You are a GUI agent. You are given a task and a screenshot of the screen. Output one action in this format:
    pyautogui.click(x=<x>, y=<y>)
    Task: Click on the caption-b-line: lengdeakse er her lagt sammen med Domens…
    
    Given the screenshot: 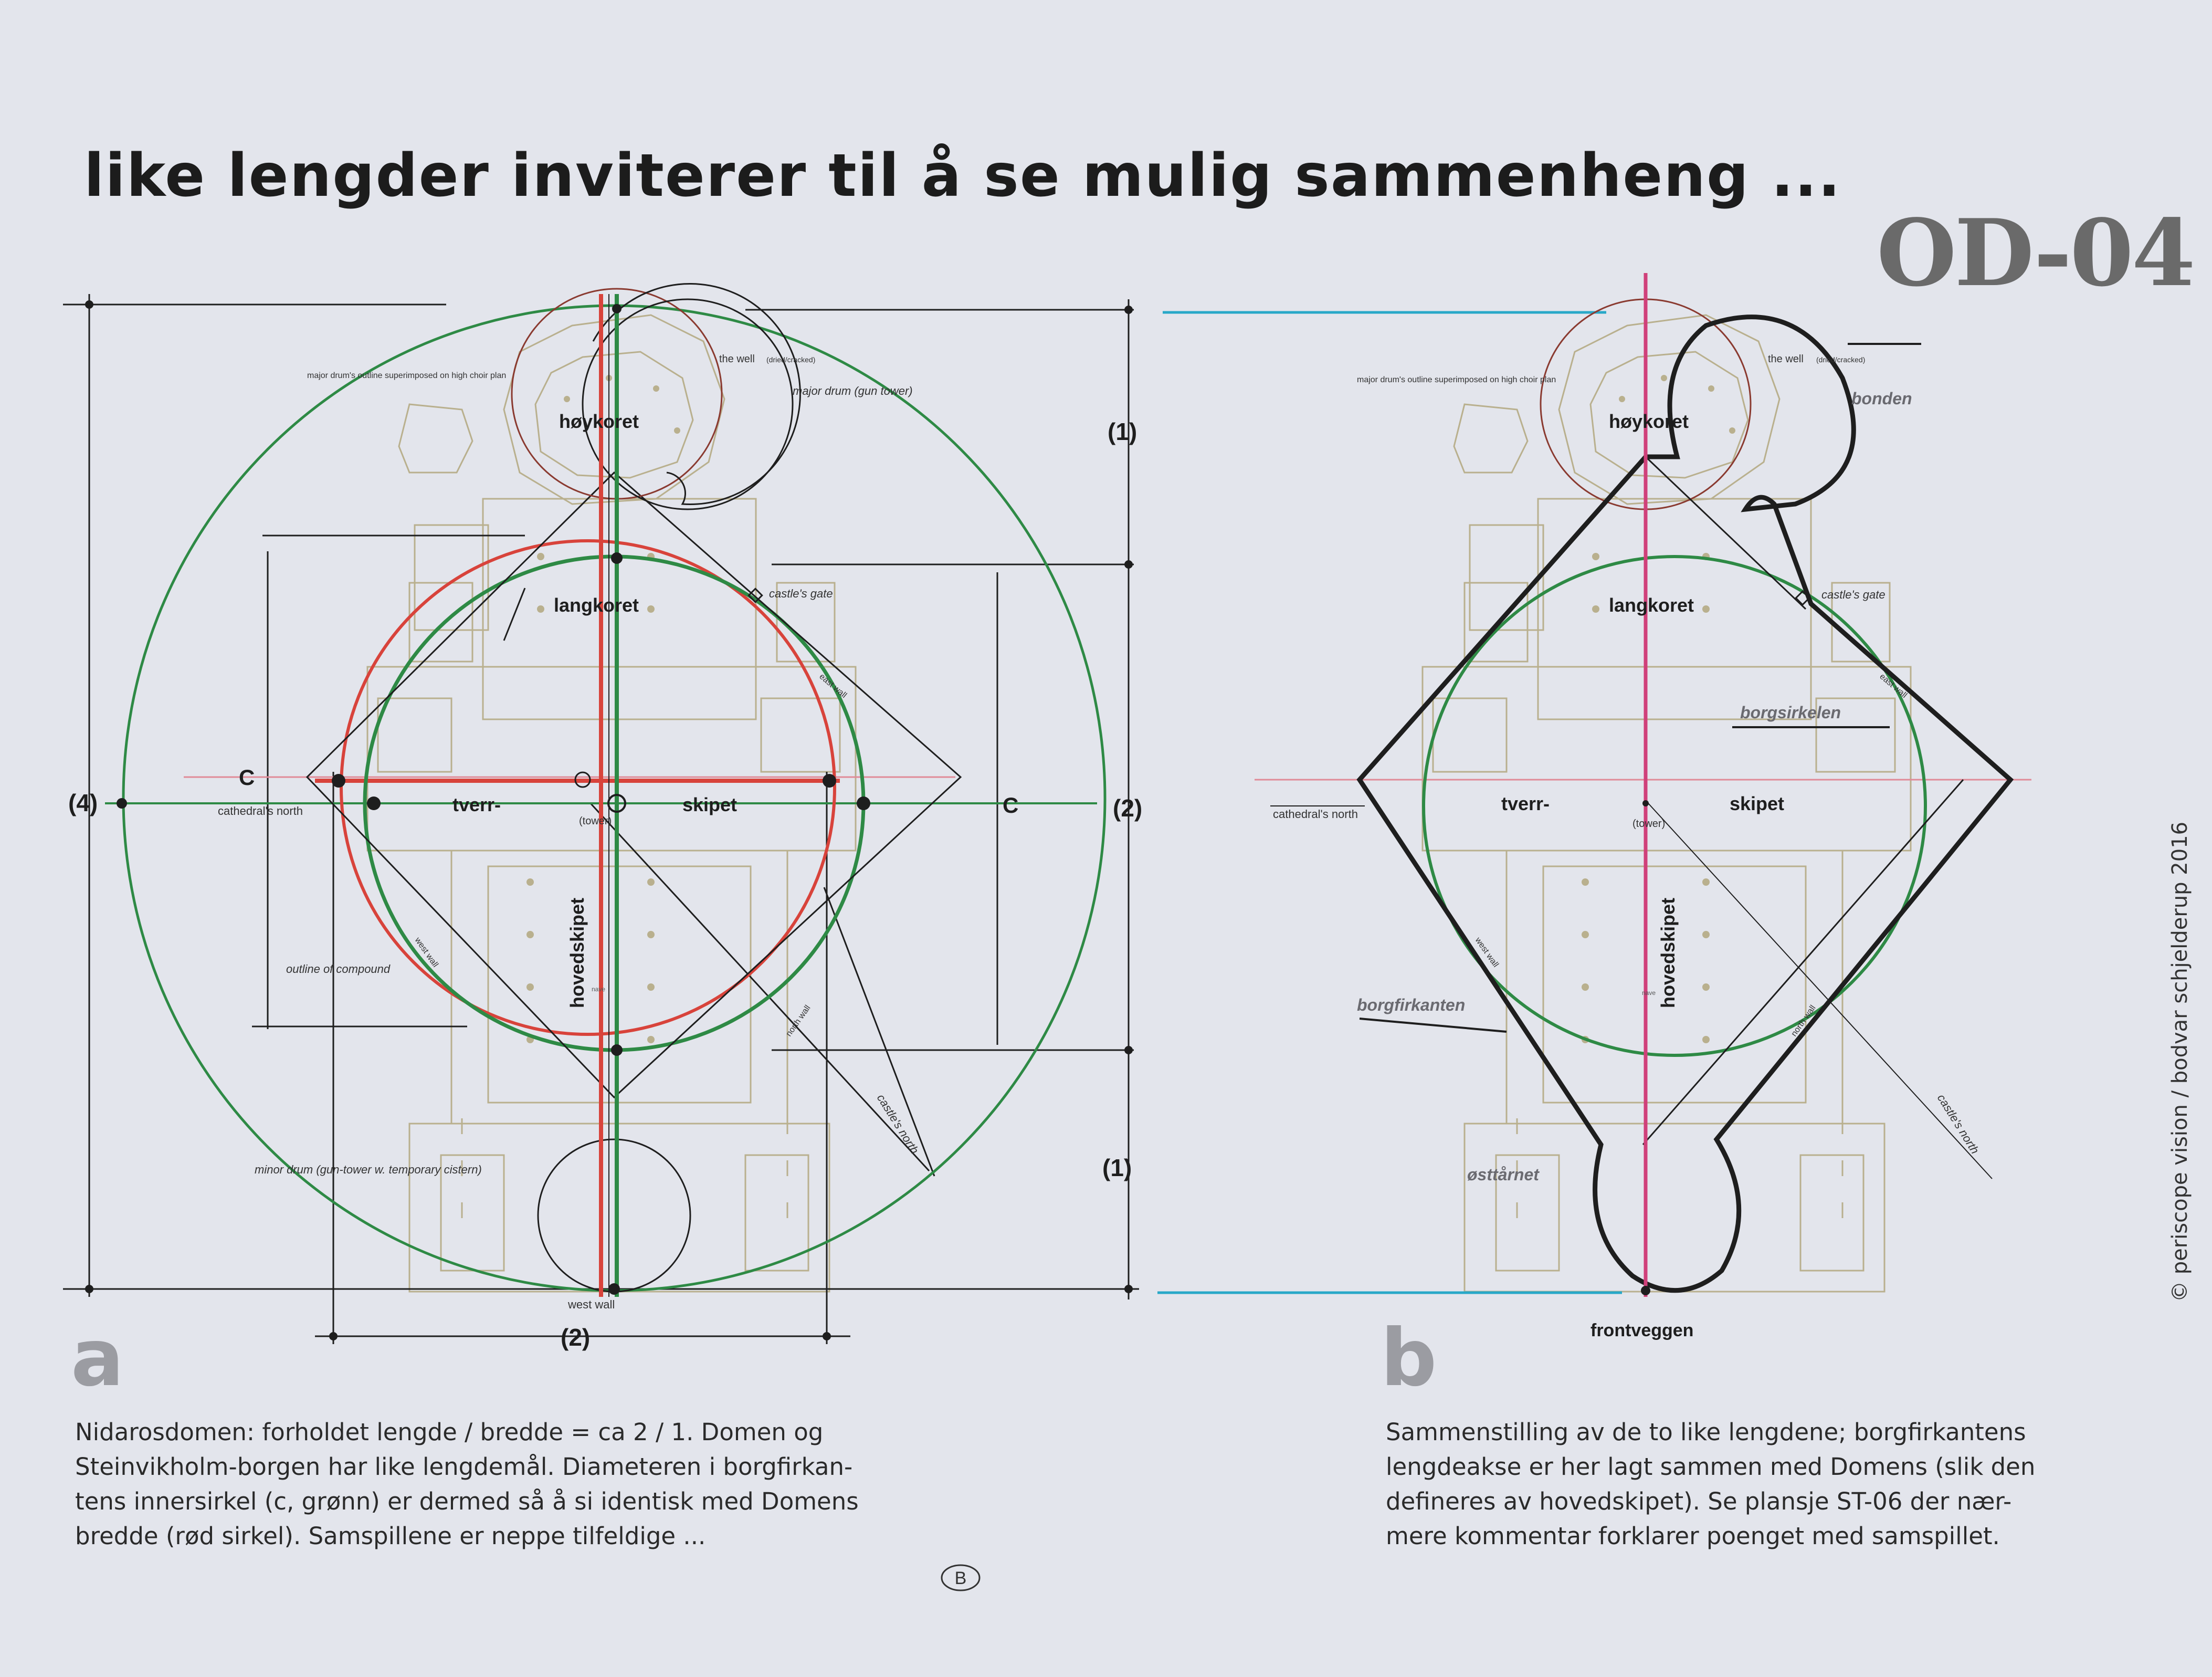 What is the action you would take?
    pyautogui.click(x=1711, y=1467)
    